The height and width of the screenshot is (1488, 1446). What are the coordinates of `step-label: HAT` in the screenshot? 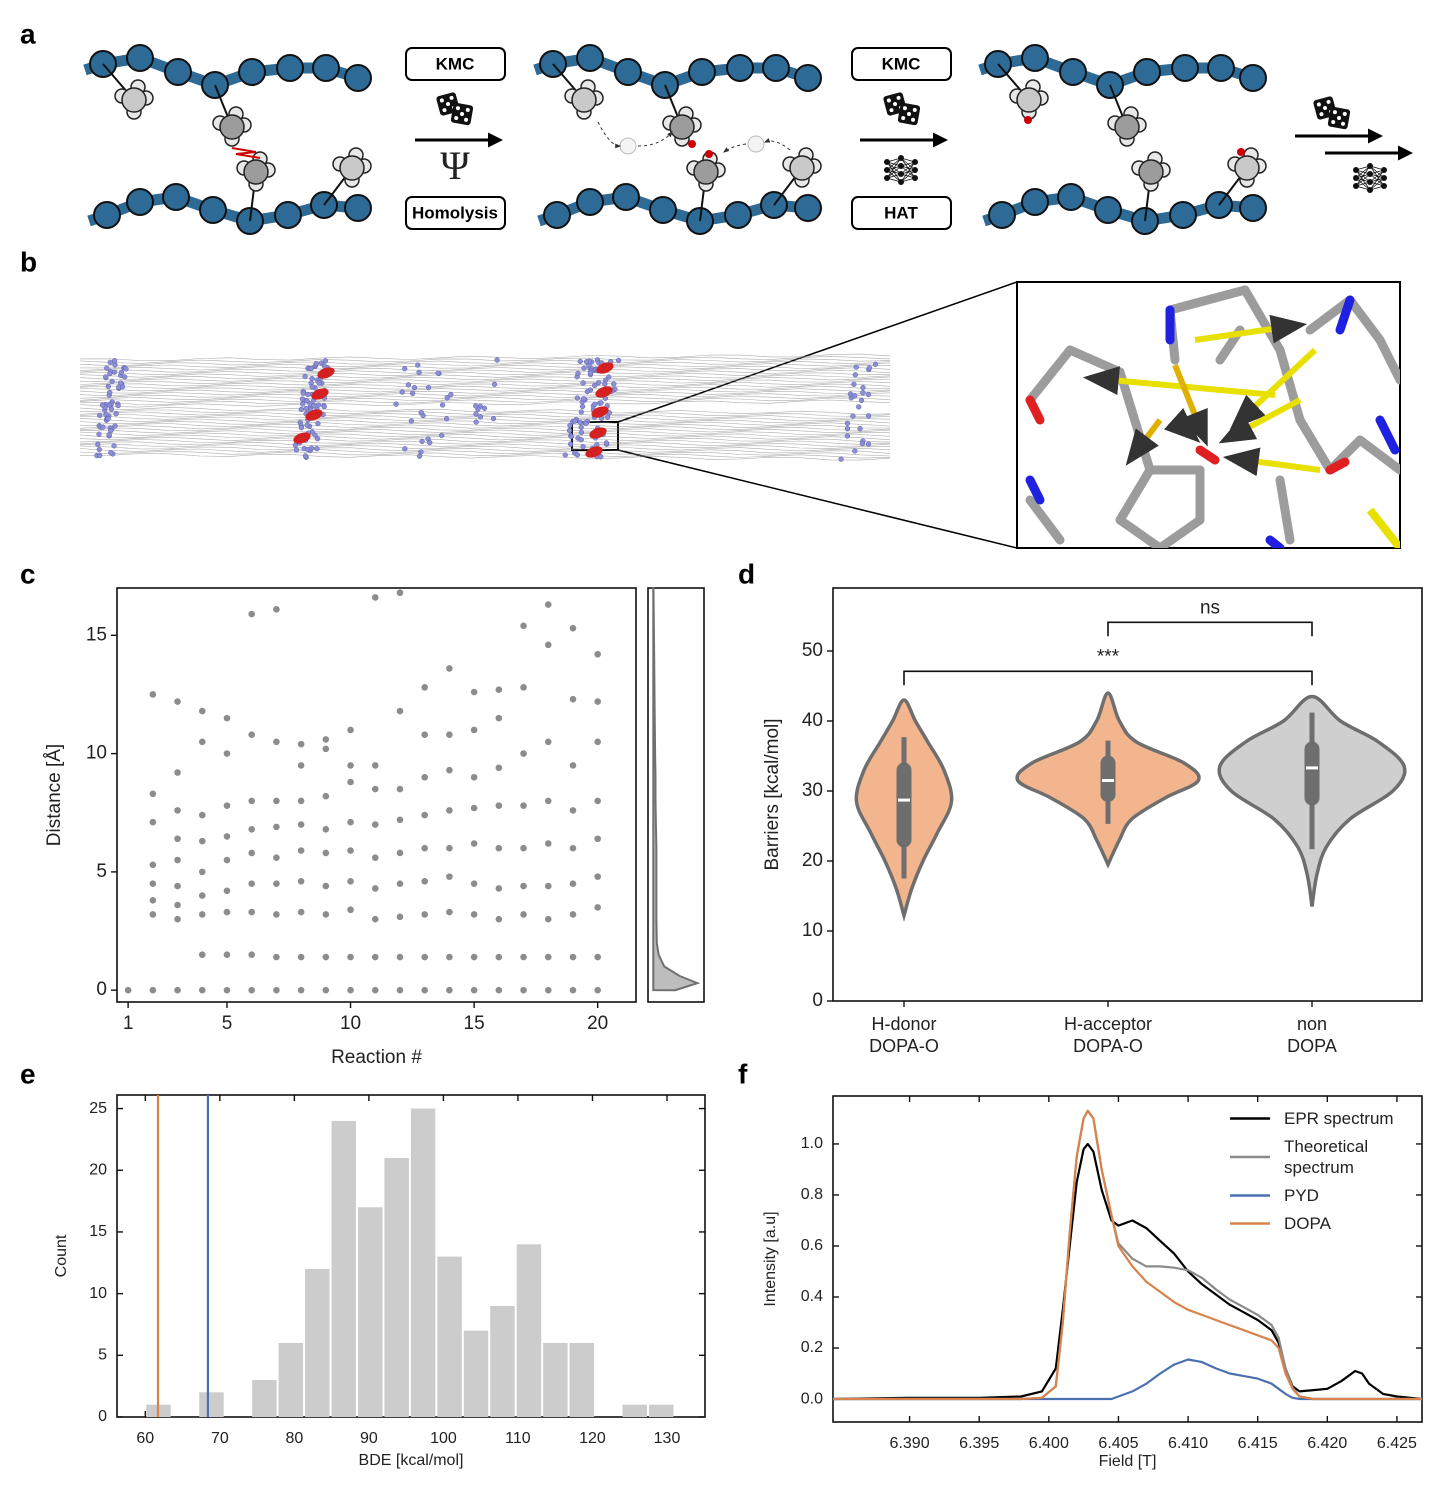 It's located at (901, 212).